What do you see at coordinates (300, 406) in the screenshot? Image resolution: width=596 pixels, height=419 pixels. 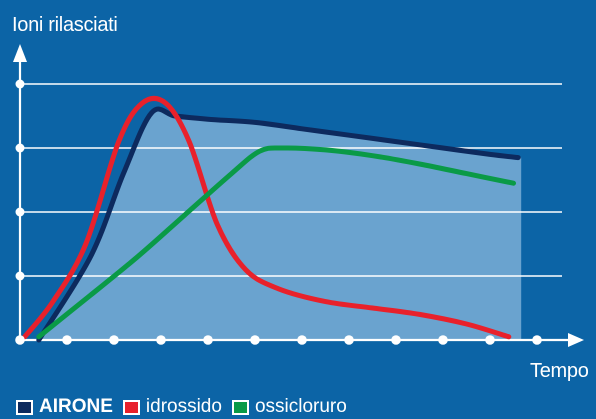 I see `legend-label-ossicloruro: ossicloruro` at bounding box center [300, 406].